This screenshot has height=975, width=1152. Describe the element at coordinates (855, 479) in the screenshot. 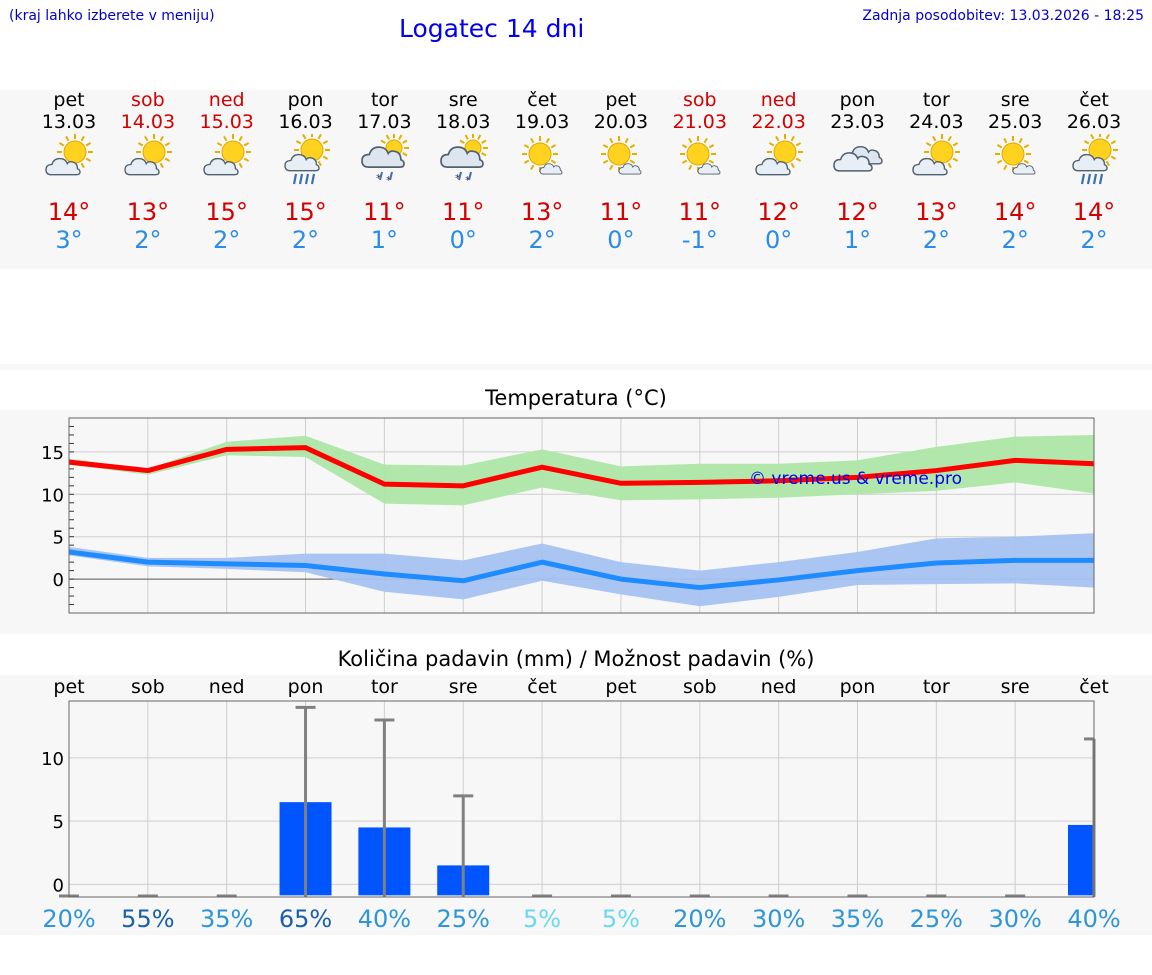

I see `watermark: © vreme.us & vreme.pro` at that location.